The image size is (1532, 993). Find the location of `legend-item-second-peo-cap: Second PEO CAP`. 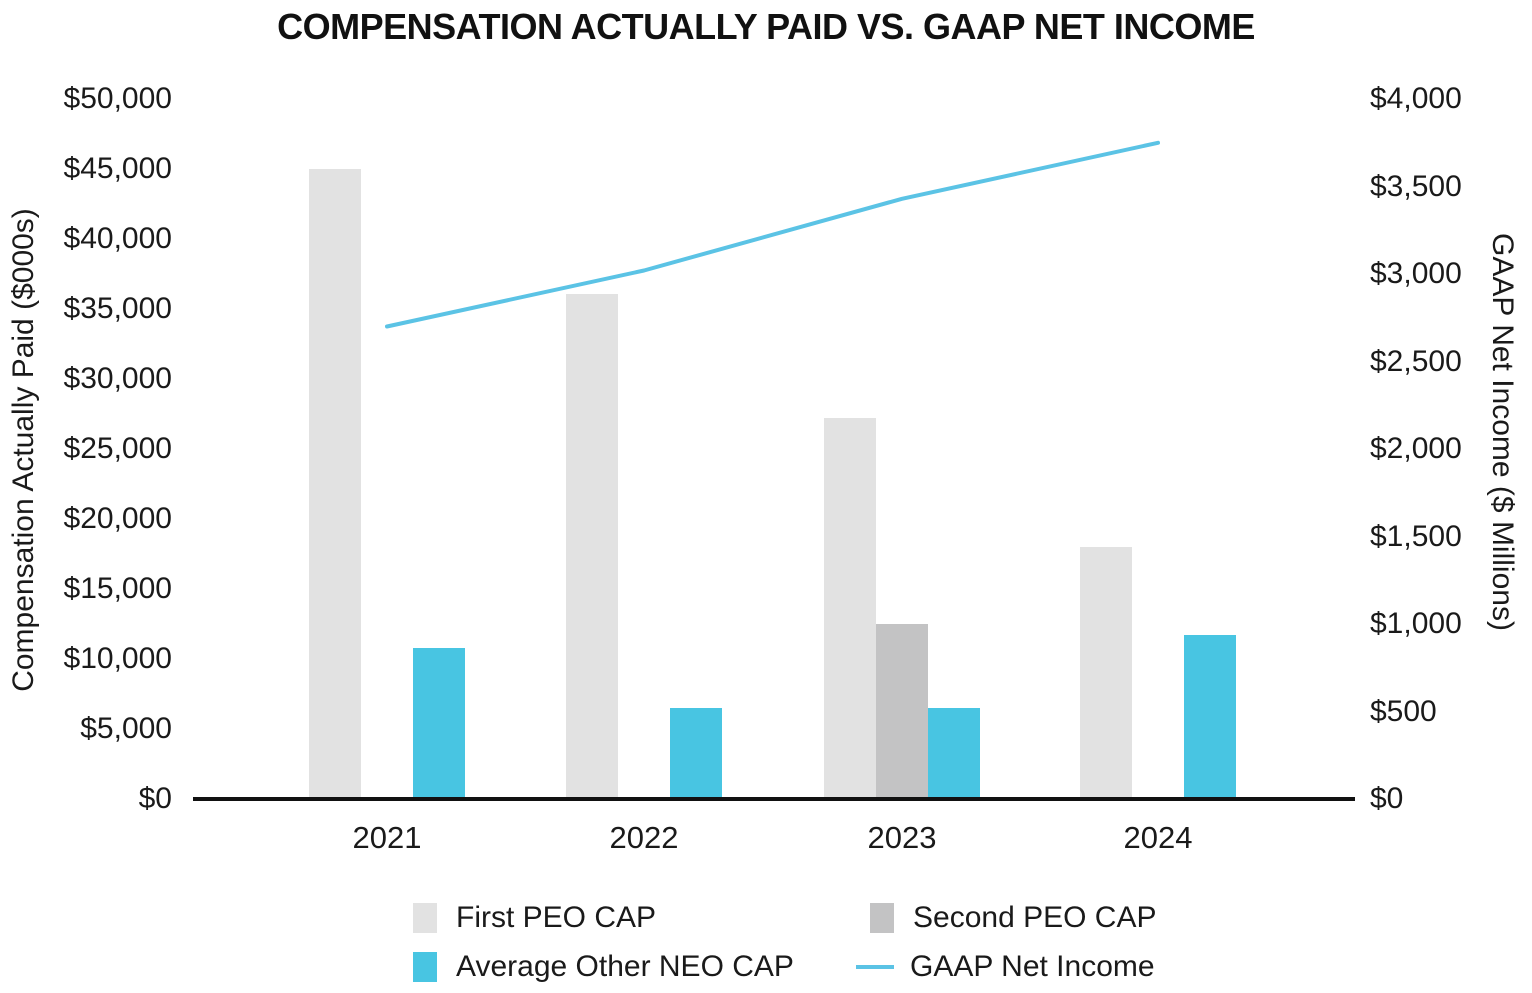

legend-item-second-peo-cap: Second PEO CAP is located at coordinates (1013, 917).